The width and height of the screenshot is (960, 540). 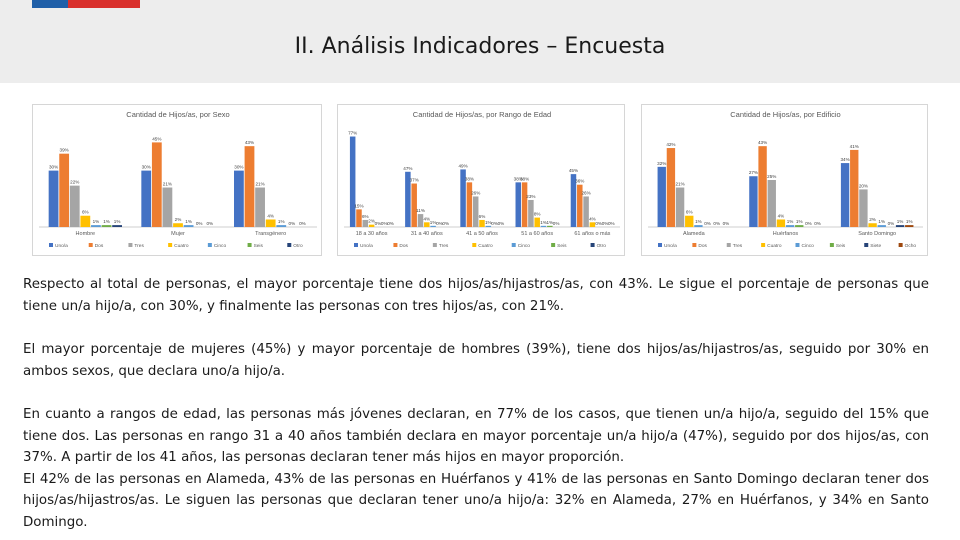 What do you see at coordinates (371, 221) in the screenshot?
I see `data-label: 2%` at bounding box center [371, 221].